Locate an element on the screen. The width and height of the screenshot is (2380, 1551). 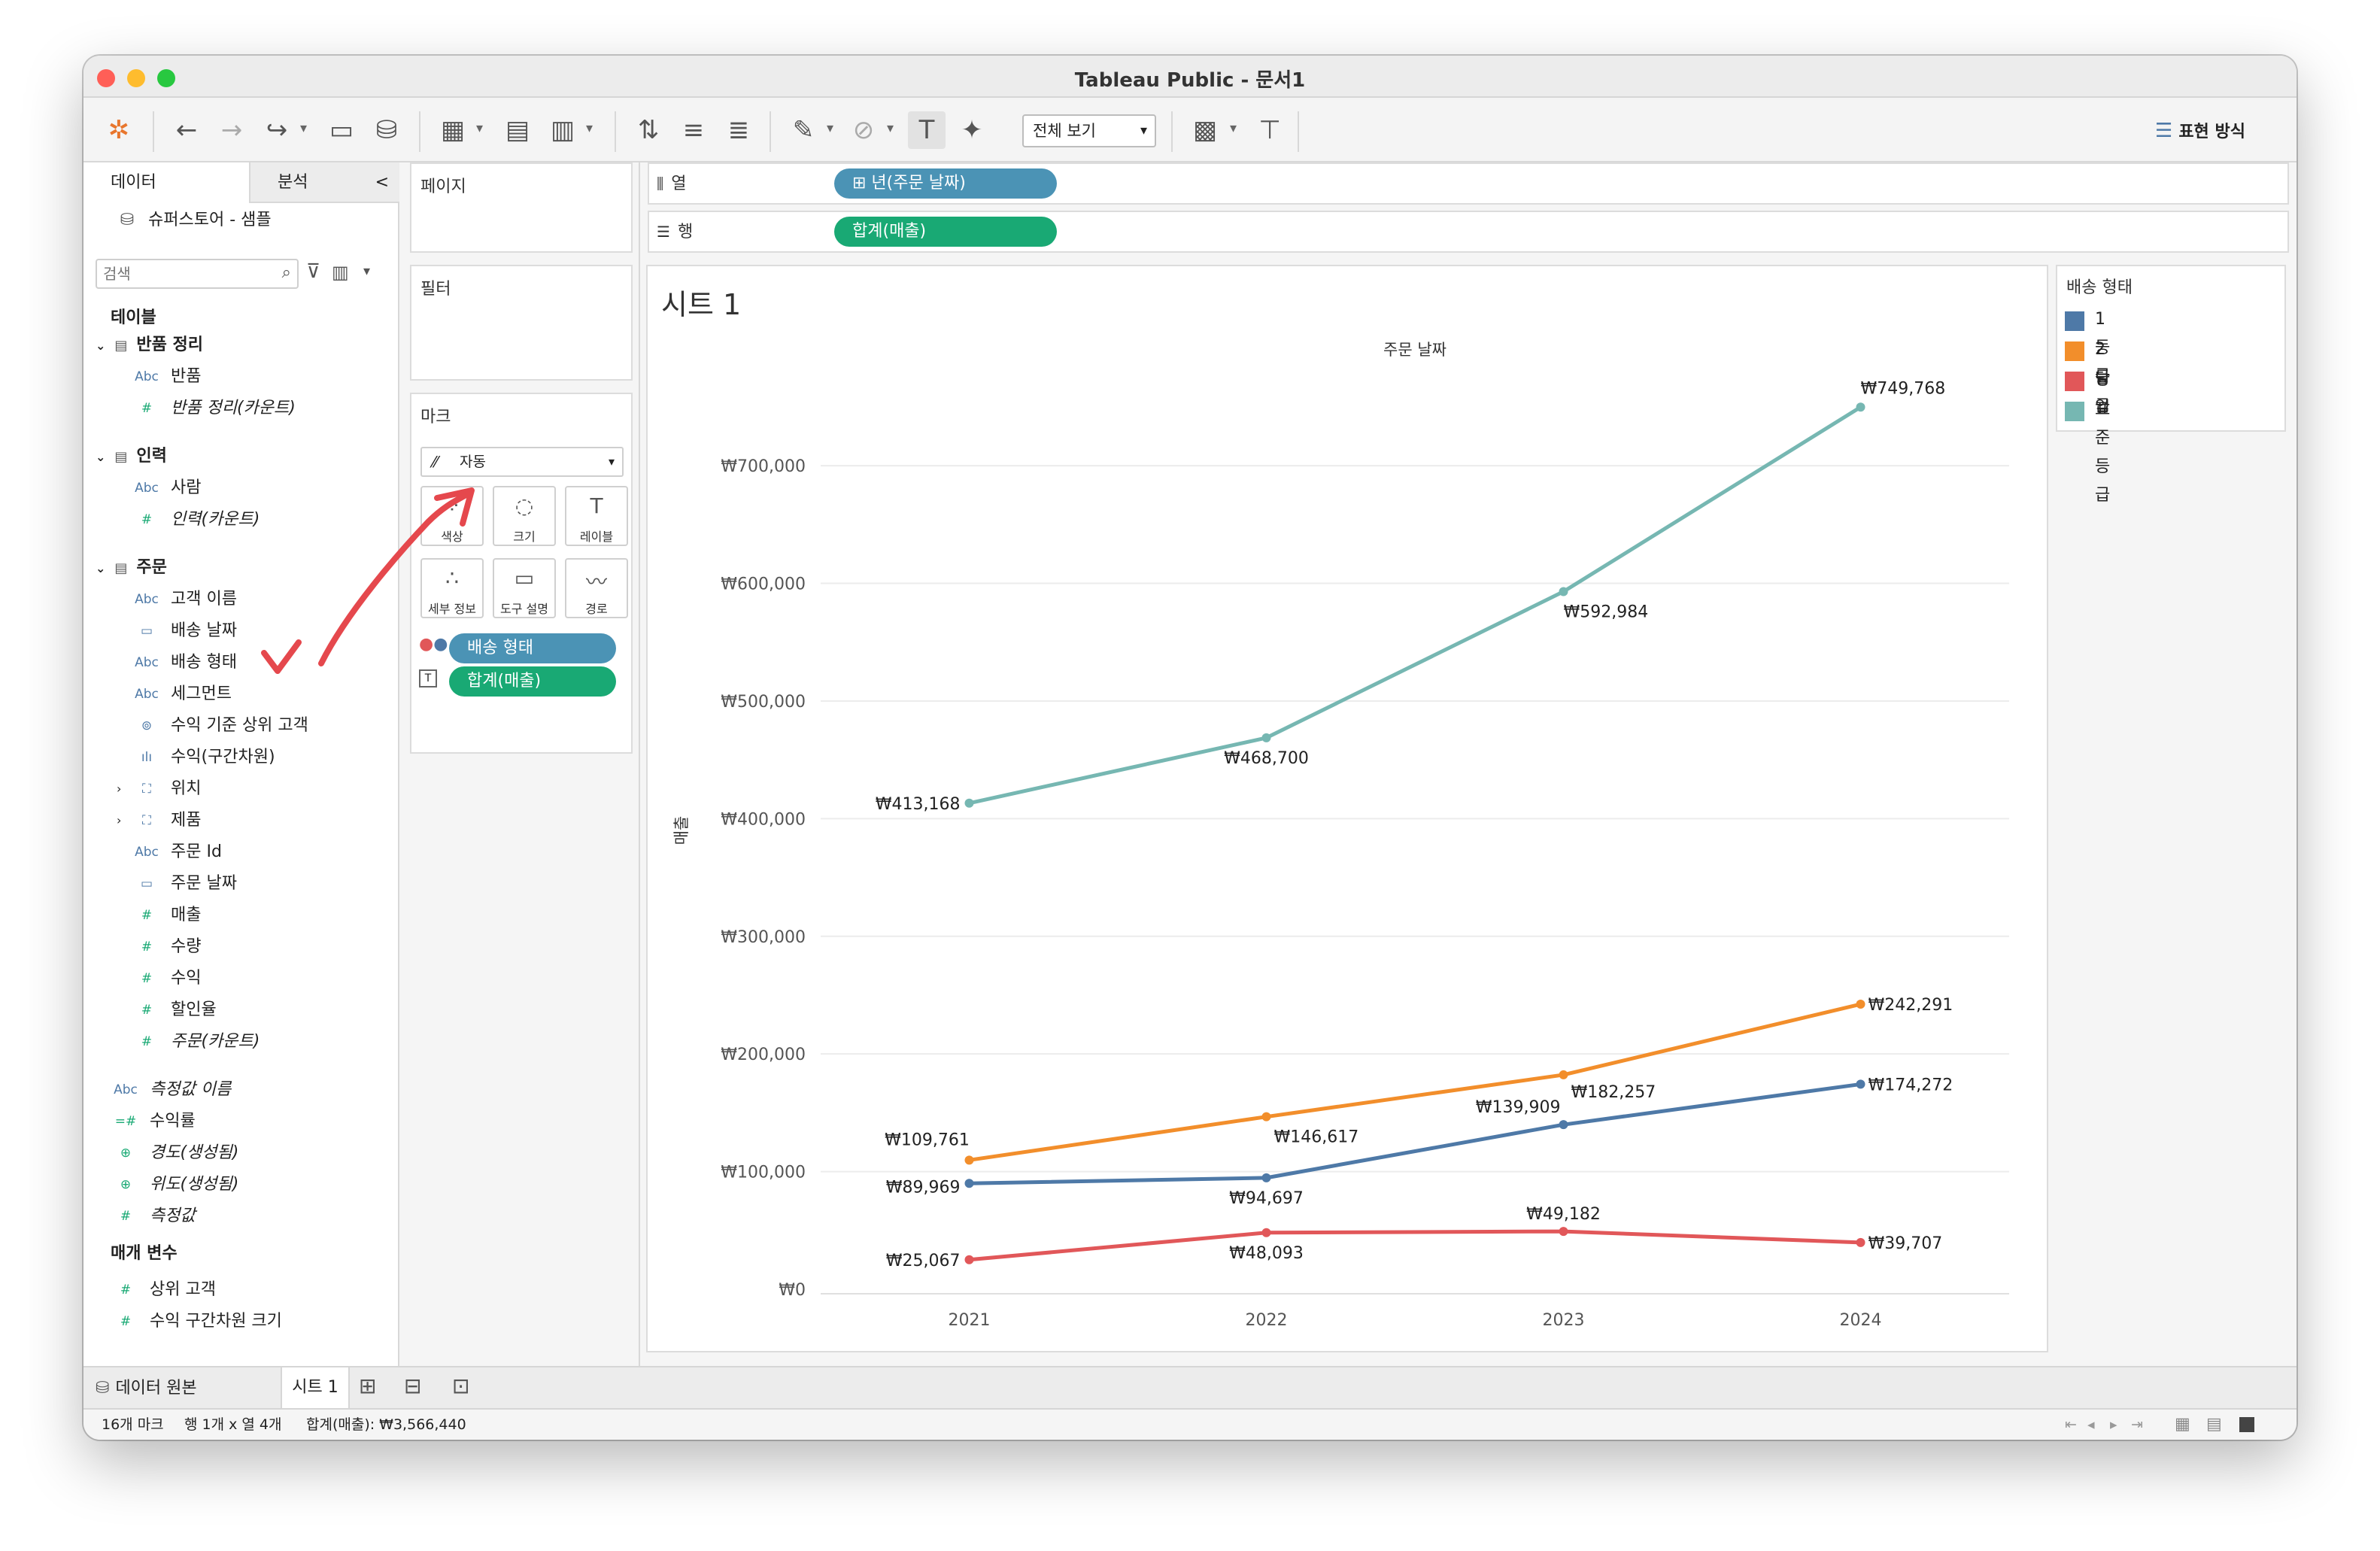
highlight-icon: ✎ is located at coordinates (803, 130).